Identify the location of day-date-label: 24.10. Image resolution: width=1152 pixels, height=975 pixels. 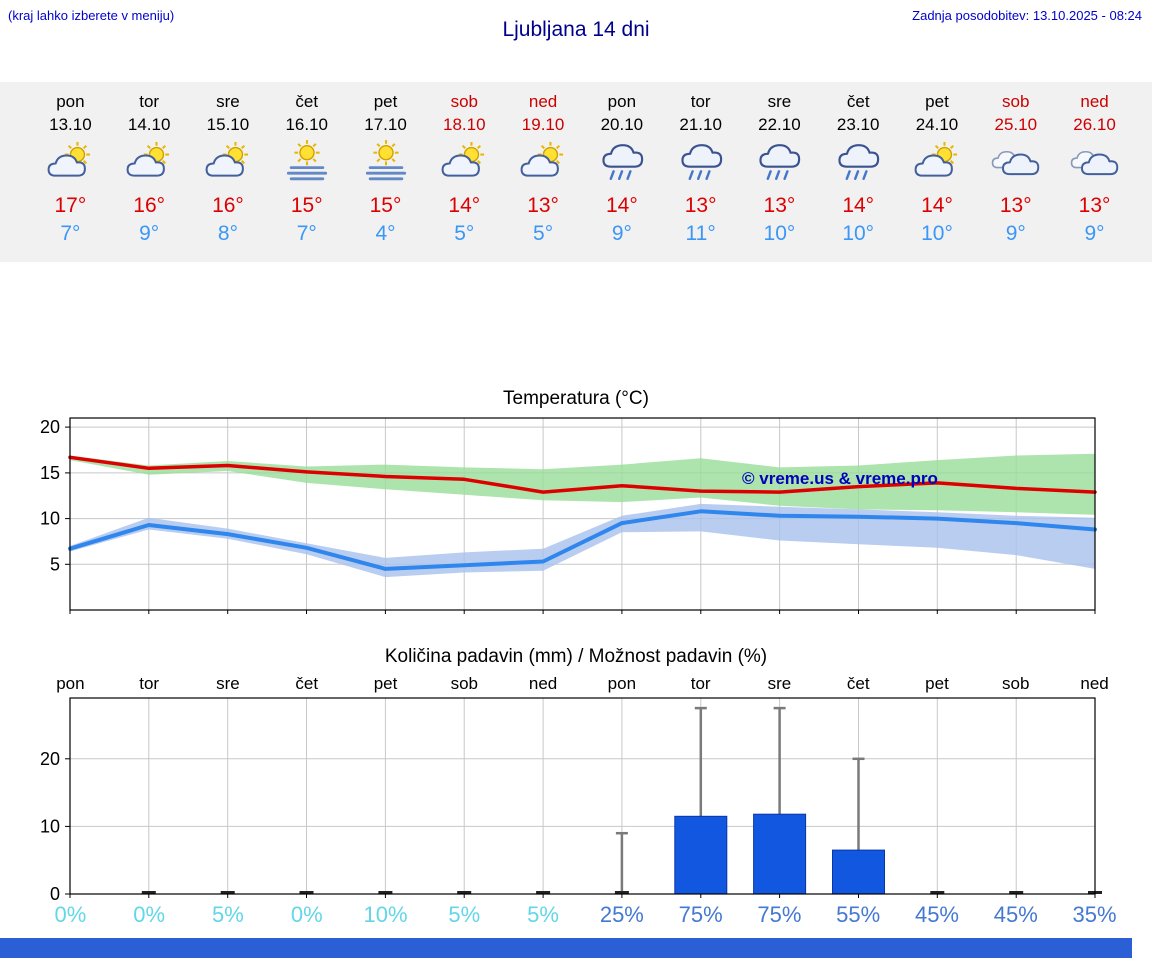
(937, 124).